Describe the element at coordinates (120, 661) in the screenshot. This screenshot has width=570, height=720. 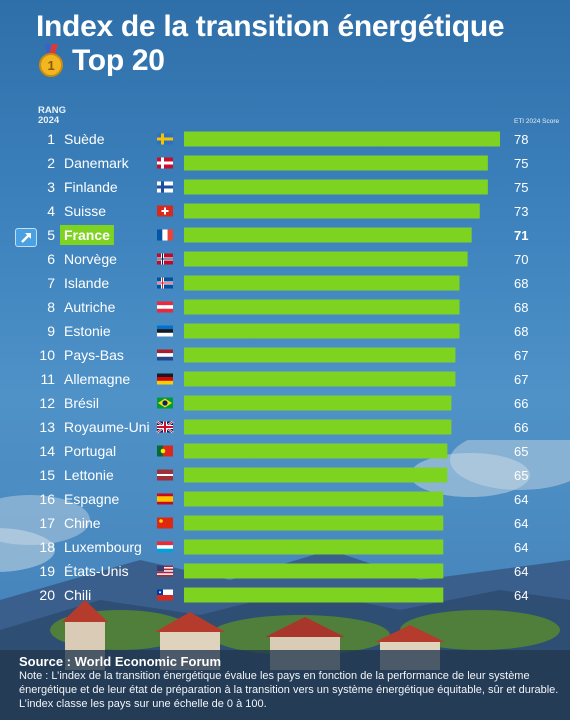
I see `source-text: Source : World Economic Forum` at that location.